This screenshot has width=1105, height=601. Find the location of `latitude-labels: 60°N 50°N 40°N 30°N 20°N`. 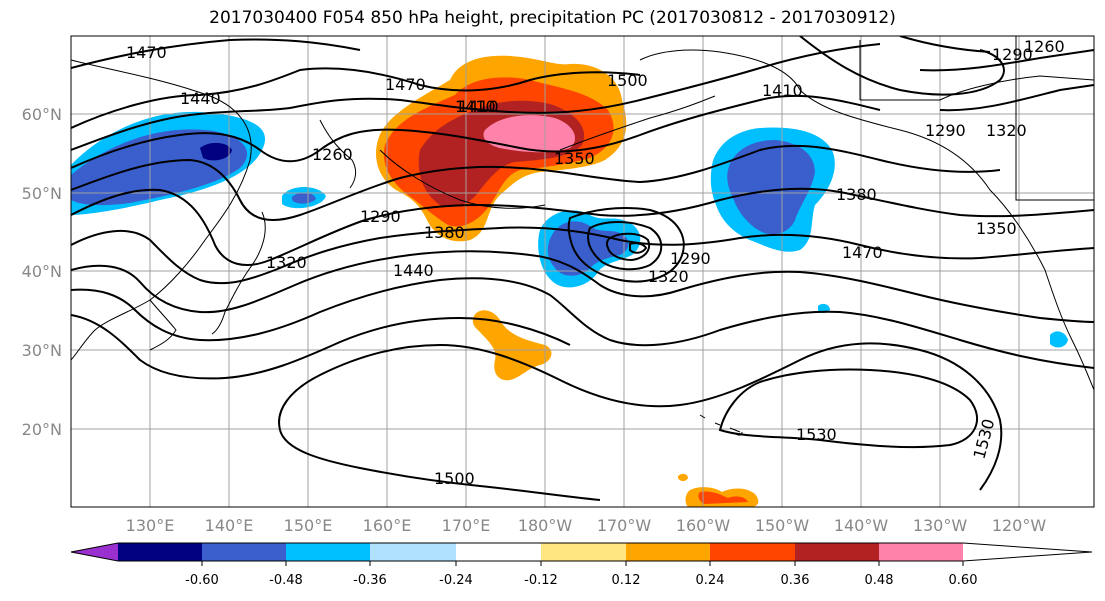

latitude-labels: 60°N 50°N 40°N 30°N 20°N is located at coordinates (42, 272).